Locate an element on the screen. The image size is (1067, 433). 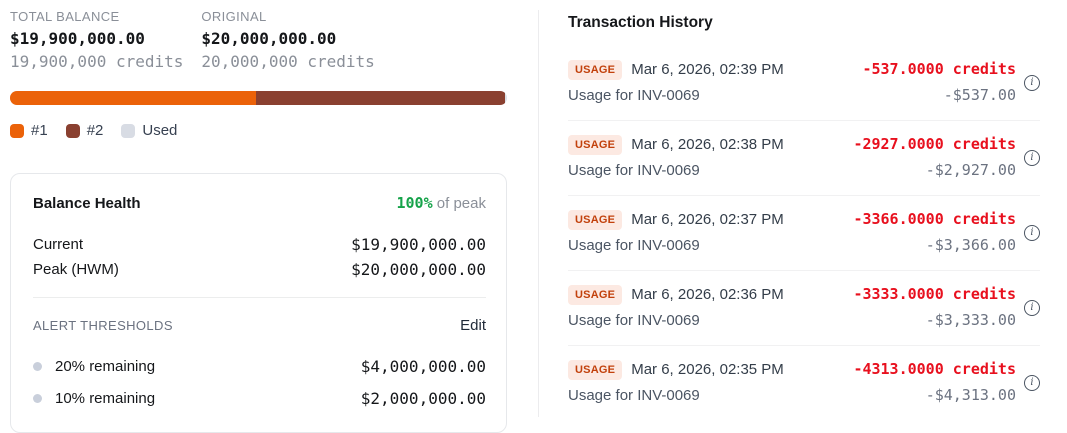
card-divider is located at coordinates (259, 297).